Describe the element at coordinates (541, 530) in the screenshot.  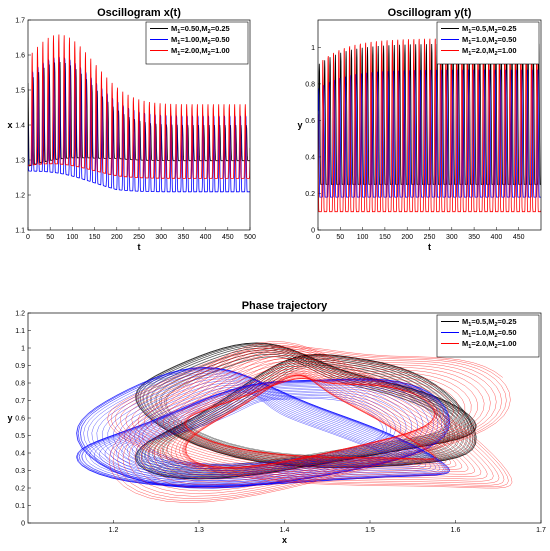
I see `x-tick-label: 1.7` at that location.